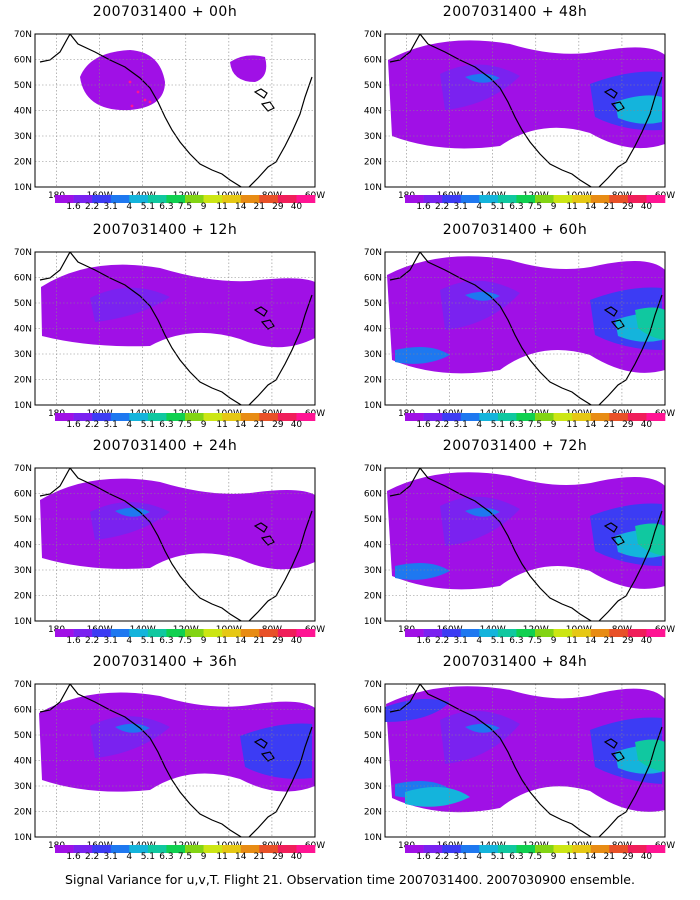 The image size is (700, 900). Describe the element at coordinates (515, 662) in the screenshot. I see `panel-title: 2007031400 + 84h` at that location.